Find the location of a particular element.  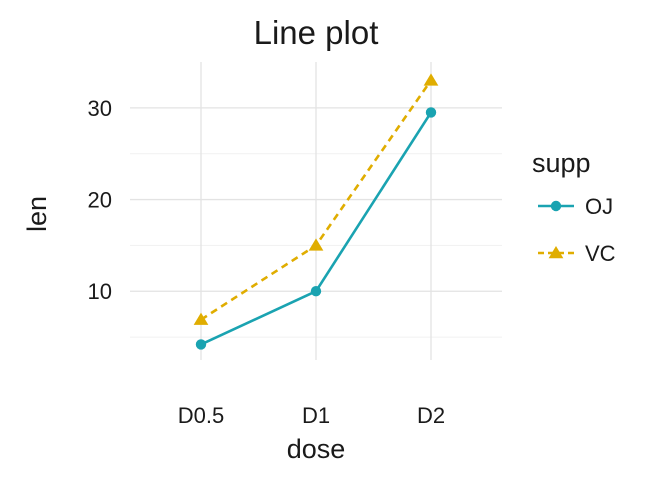

legend-label-vc: VC is located at coordinates (600, 253).